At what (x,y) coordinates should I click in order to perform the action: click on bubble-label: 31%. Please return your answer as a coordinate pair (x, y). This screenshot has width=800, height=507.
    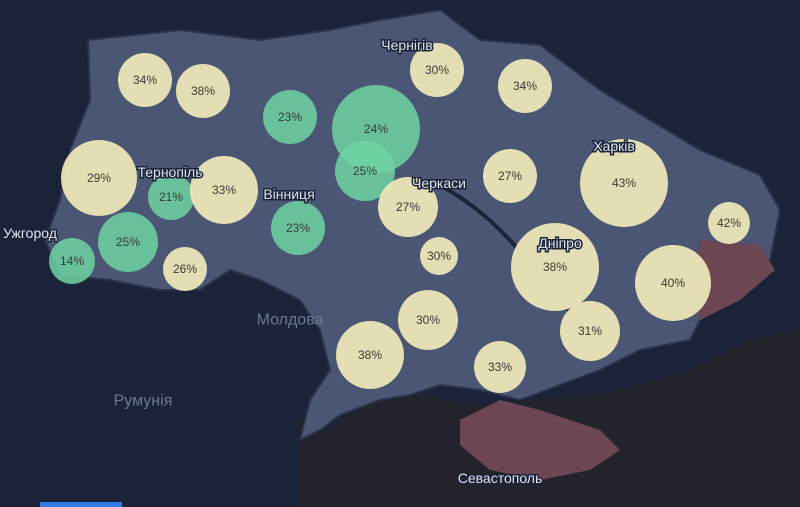
    Looking at the image, I should click on (590, 331).